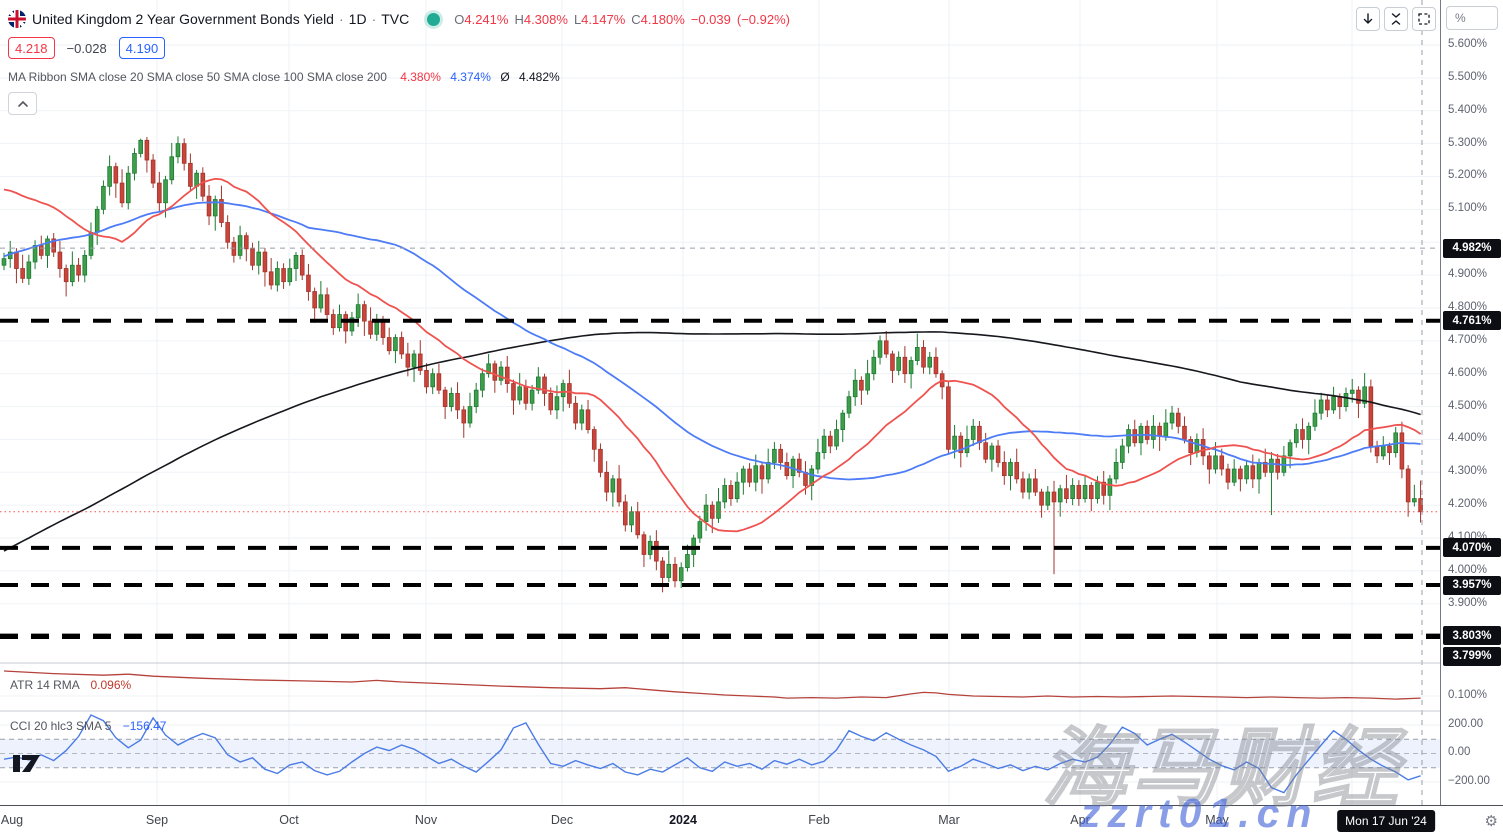 The height and width of the screenshot is (835, 1503). Describe the element at coordinates (949, 820) in the screenshot. I see `time-axis-label: Mar` at that location.